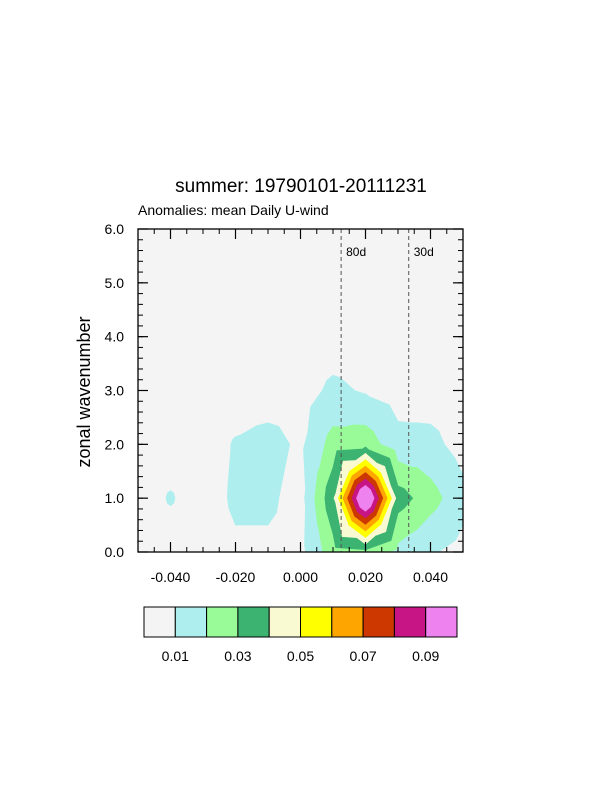 This screenshot has height=787, width=607. I want to click on period-label-30d: 30d, so click(424, 252).